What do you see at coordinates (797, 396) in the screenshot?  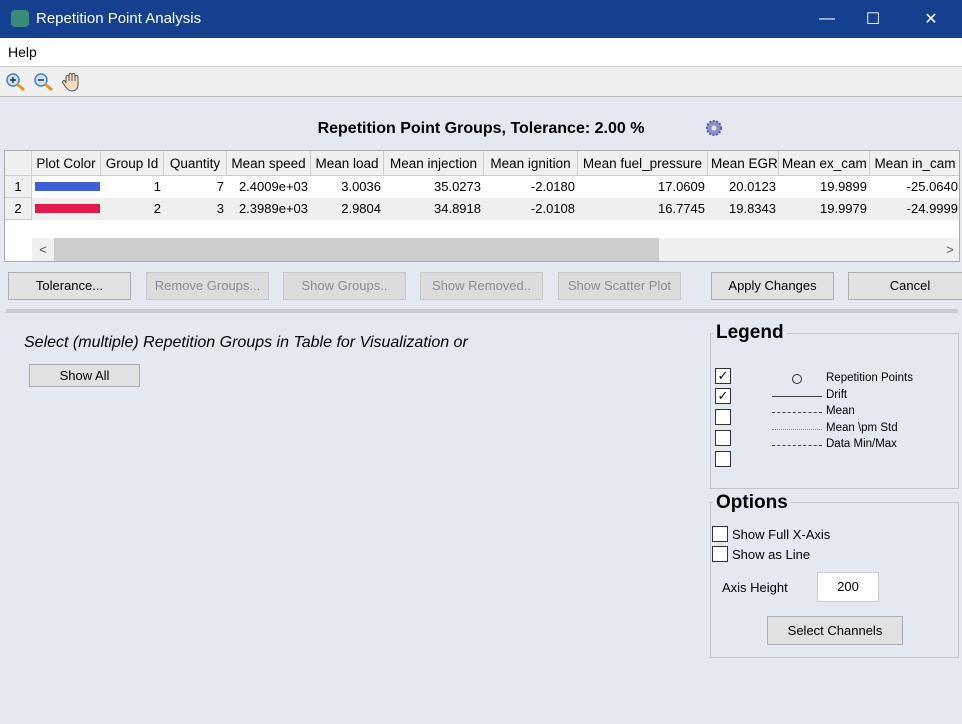 I see `solid-line-icon` at bounding box center [797, 396].